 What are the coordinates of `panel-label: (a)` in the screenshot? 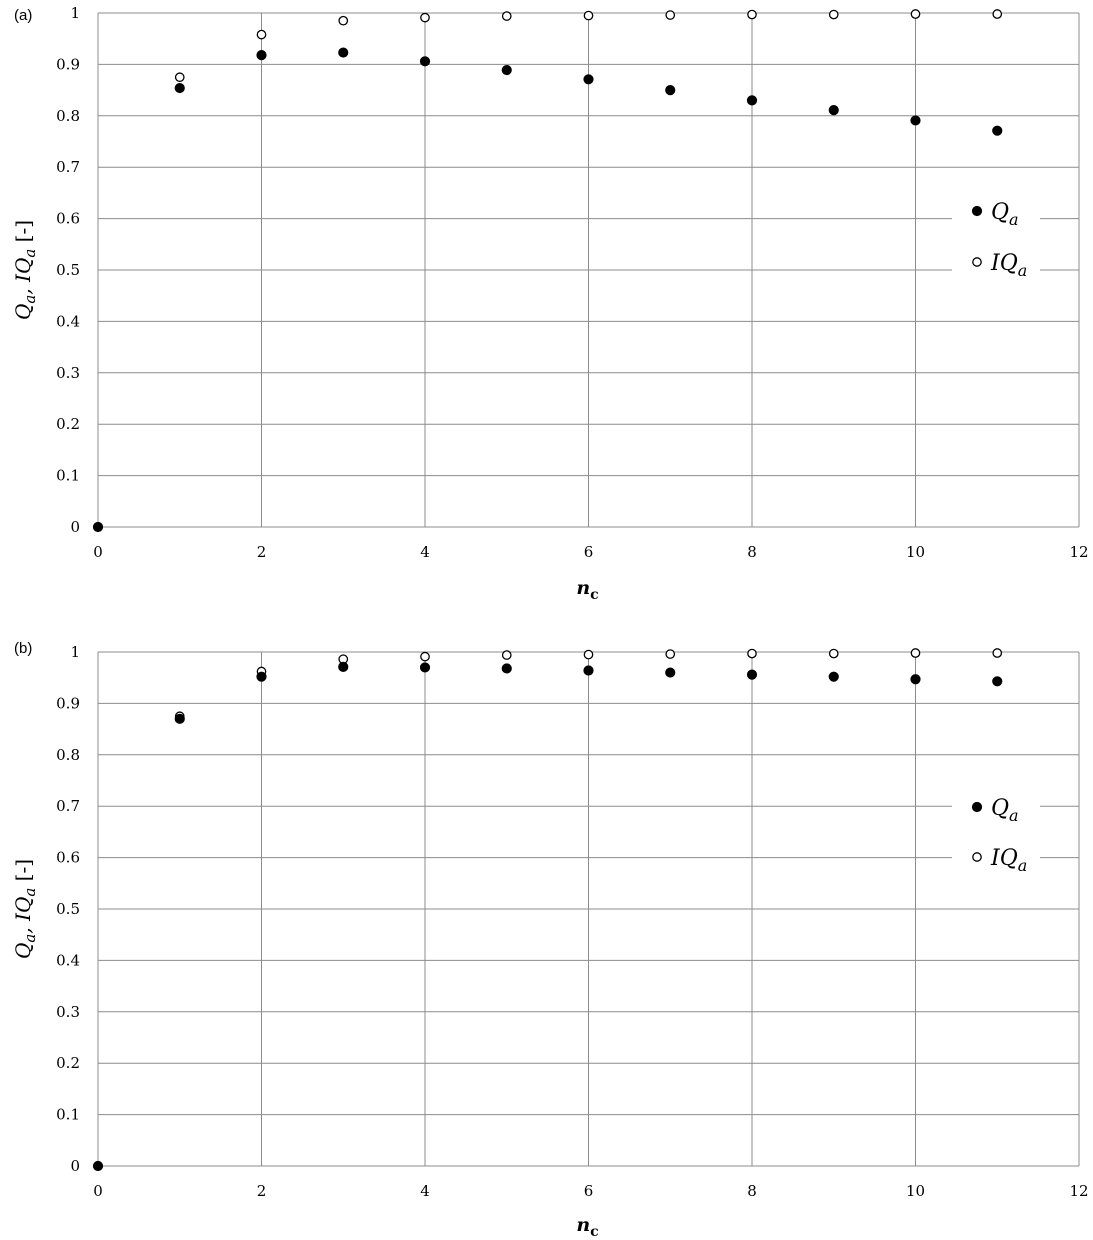 It's located at (23, 15).